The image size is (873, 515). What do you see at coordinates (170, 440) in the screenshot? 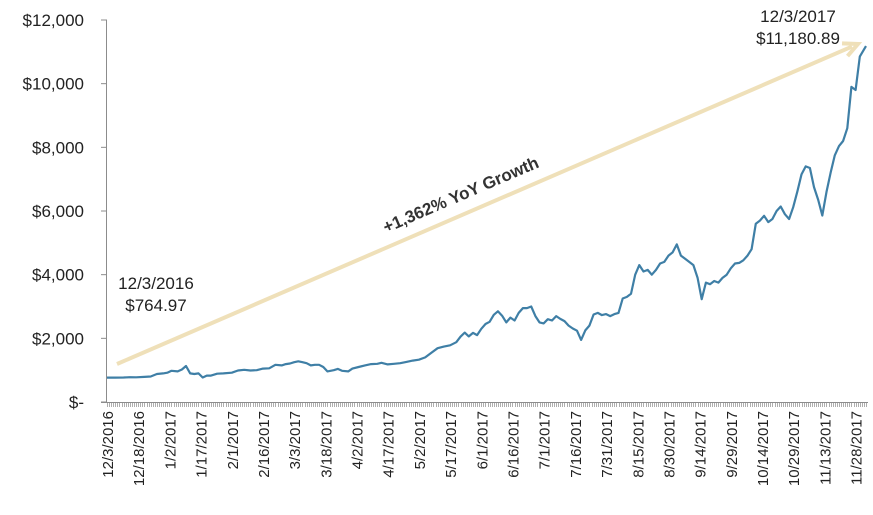
I see `x-tick-label: 1/2/2017` at bounding box center [170, 440].